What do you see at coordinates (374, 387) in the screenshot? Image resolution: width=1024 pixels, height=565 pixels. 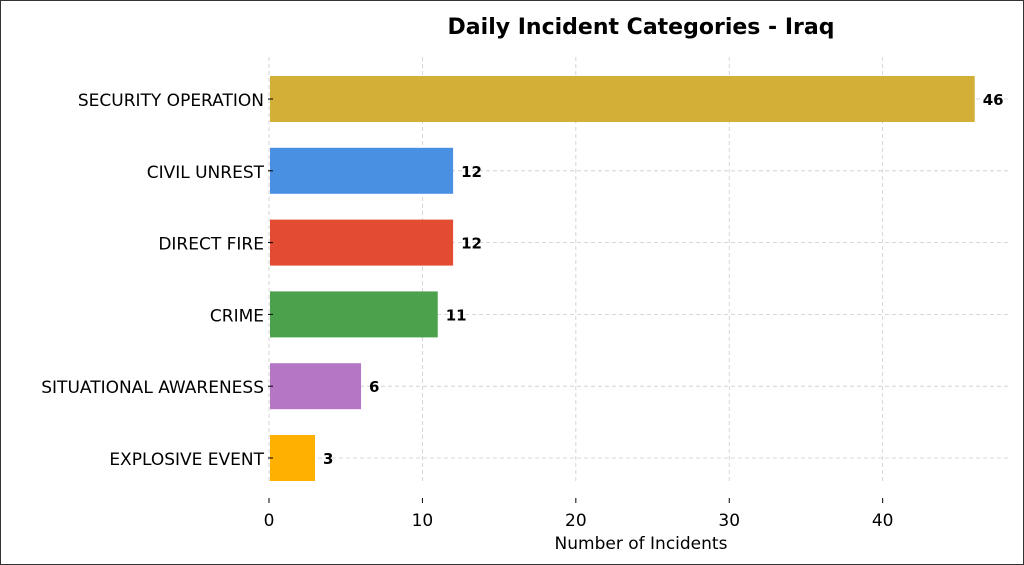 I see `bar-value-label: 6` at bounding box center [374, 387].